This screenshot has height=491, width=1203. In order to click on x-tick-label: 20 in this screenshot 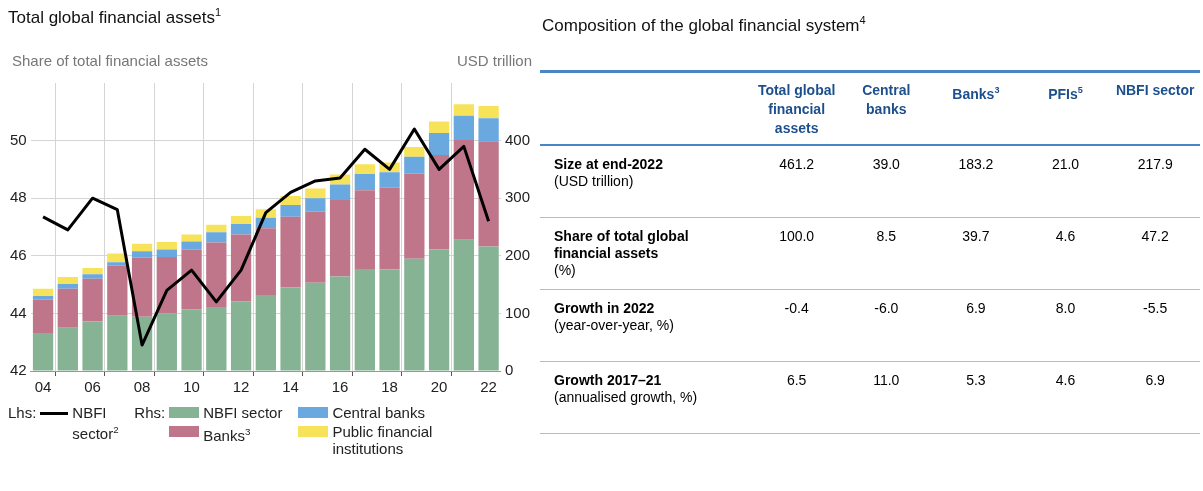, I will do `click(439, 387)`.